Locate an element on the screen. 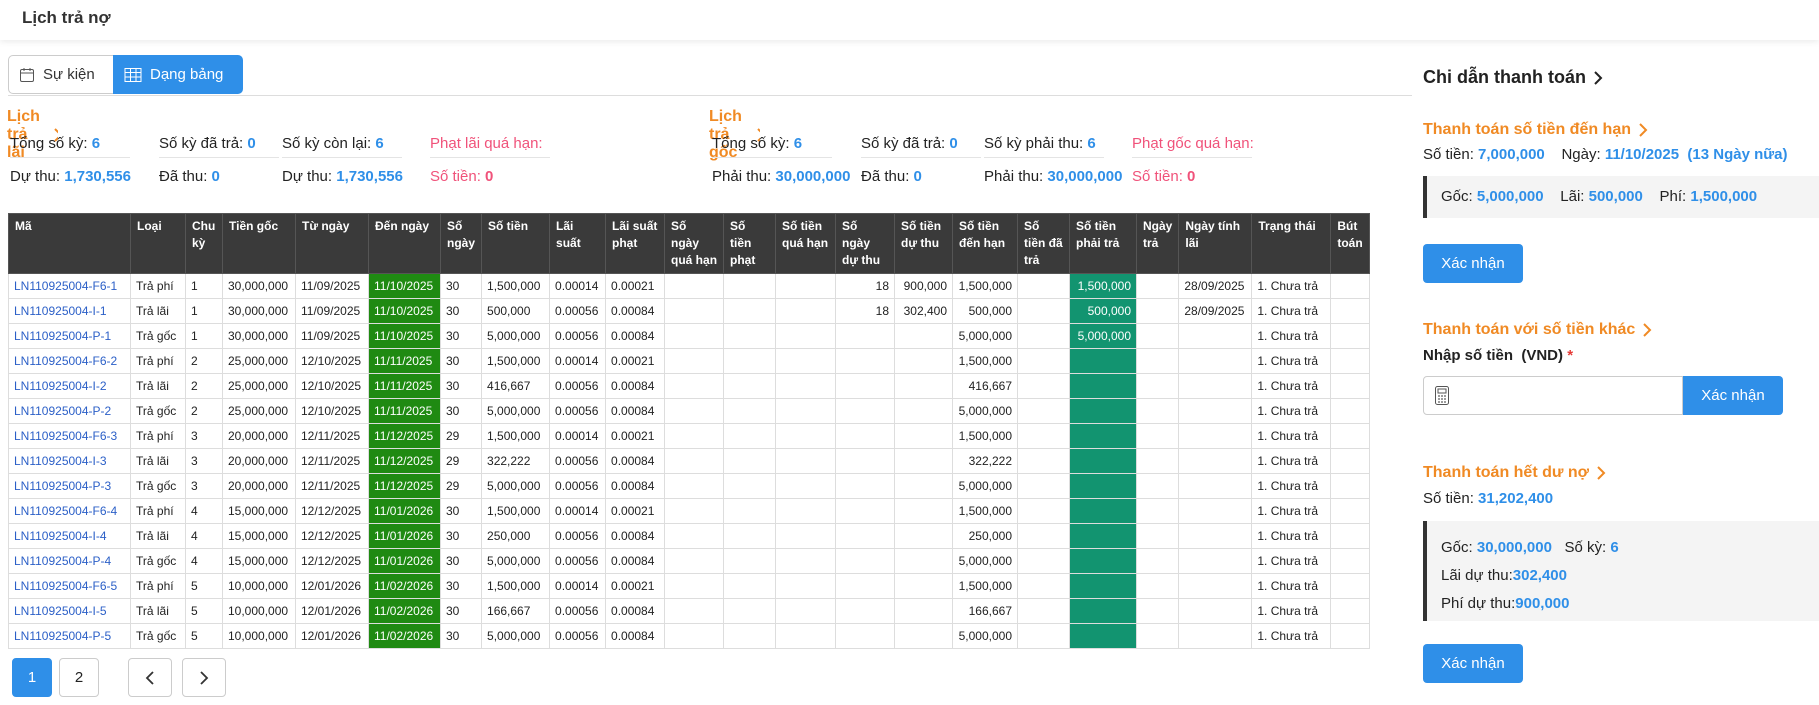  stat: Số kỳ phải thu: 6 is located at coordinates (1044, 146).